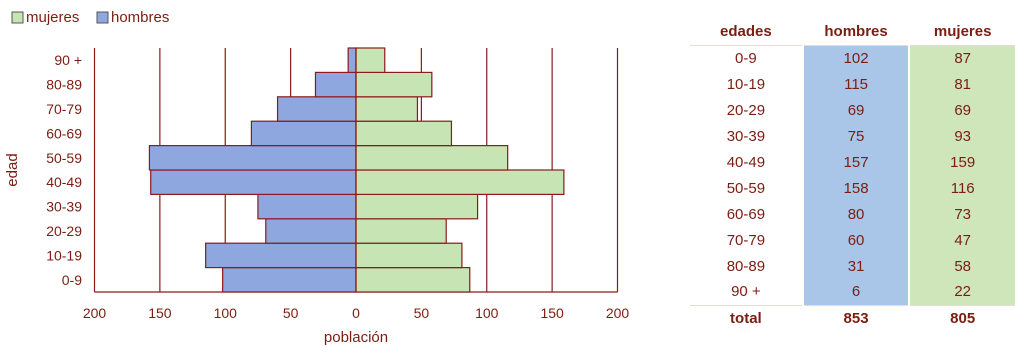 The width and height of the screenshot is (1015, 347). I want to click on cell-mujeres: 93, so click(961, 136).